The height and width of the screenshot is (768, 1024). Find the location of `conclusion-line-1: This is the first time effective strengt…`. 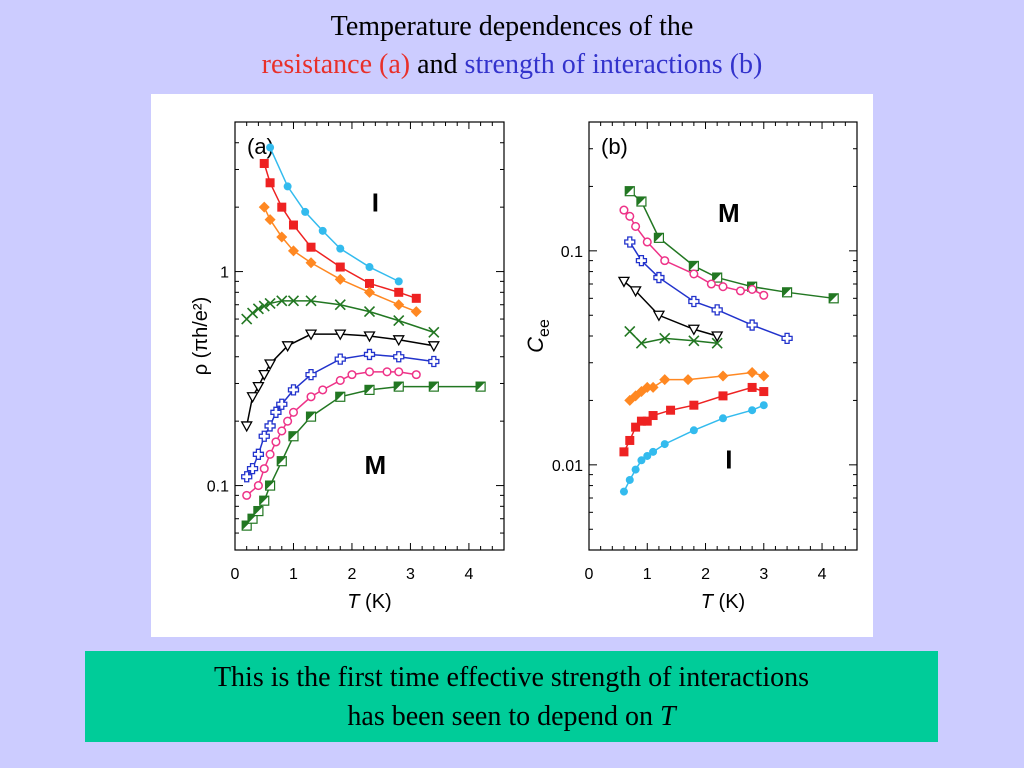

conclusion-line-1: This is the first time effective strengt… is located at coordinates (511, 677).